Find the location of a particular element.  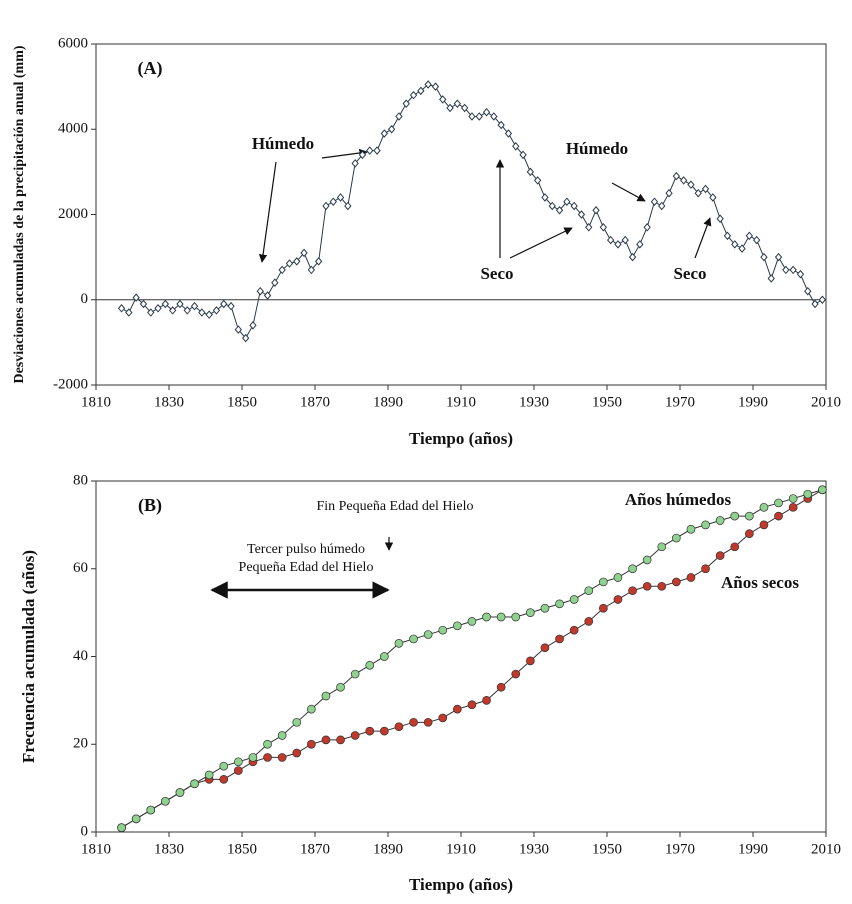

y-tick-label: 4000 is located at coordinates (73, 129).